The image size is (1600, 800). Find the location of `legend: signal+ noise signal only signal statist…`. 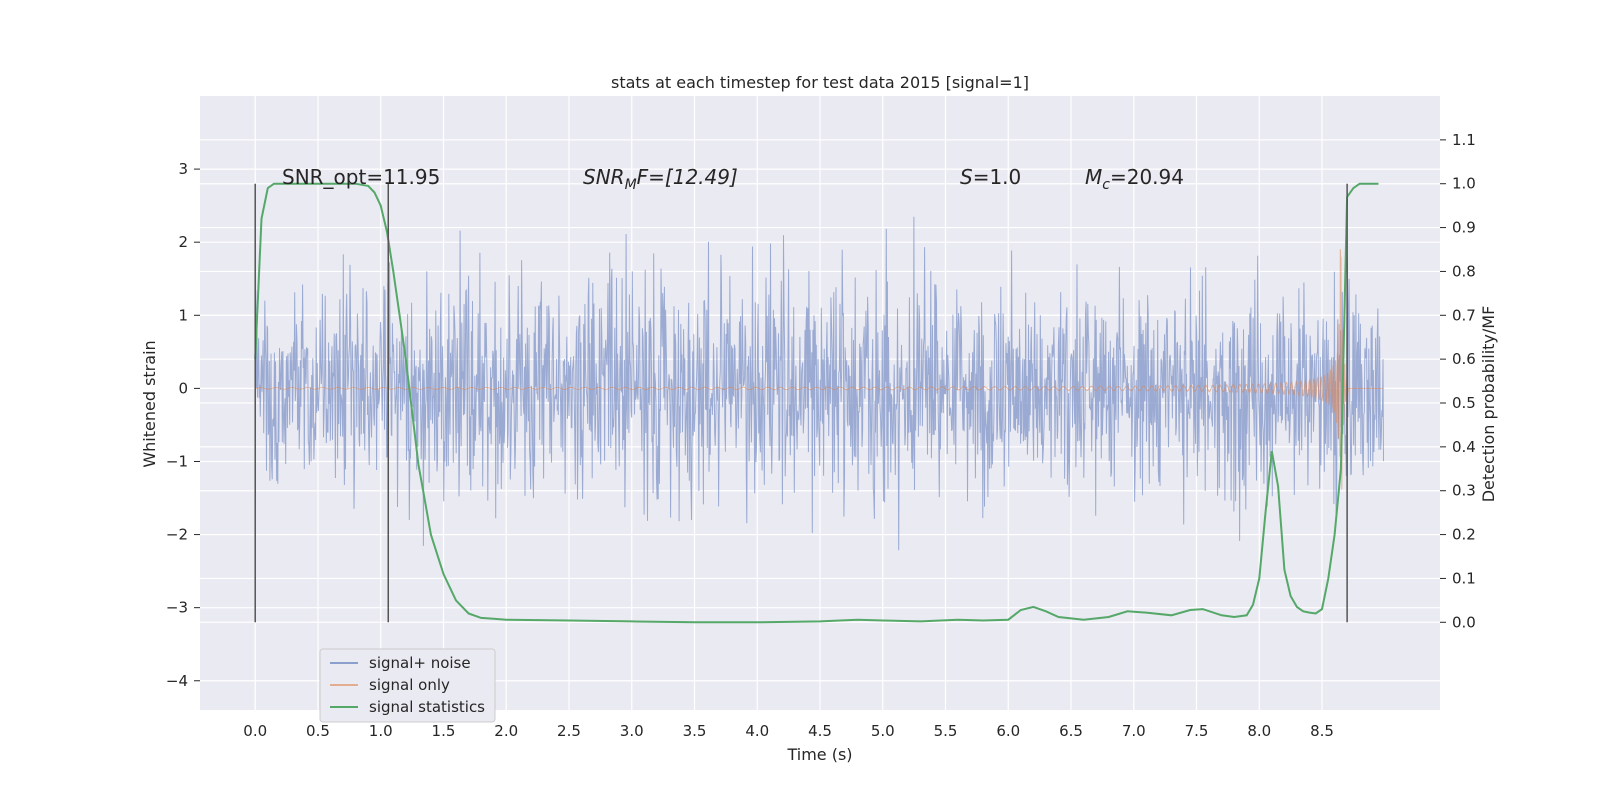

legend: signal+ noise signal only signal statist… is located at coordinates (407, 685).